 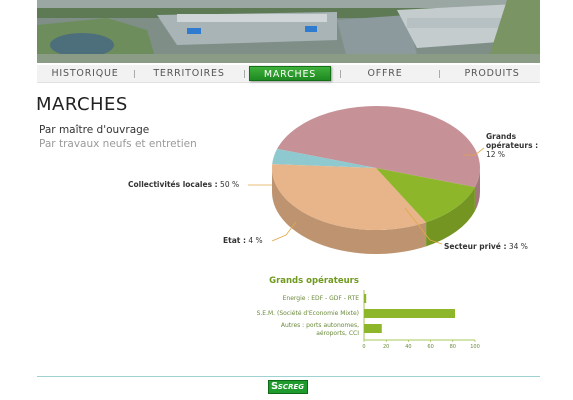 What do you see at coordinates (363, 347) in the screenshot?
I see `bar-x-tick-label: 0` at bounding box center [363, 347].